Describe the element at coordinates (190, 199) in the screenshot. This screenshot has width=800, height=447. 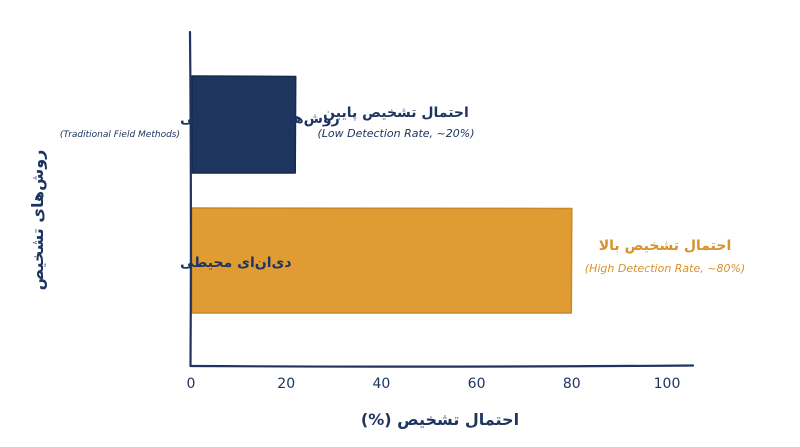
I see `y-axis-line` at that location.